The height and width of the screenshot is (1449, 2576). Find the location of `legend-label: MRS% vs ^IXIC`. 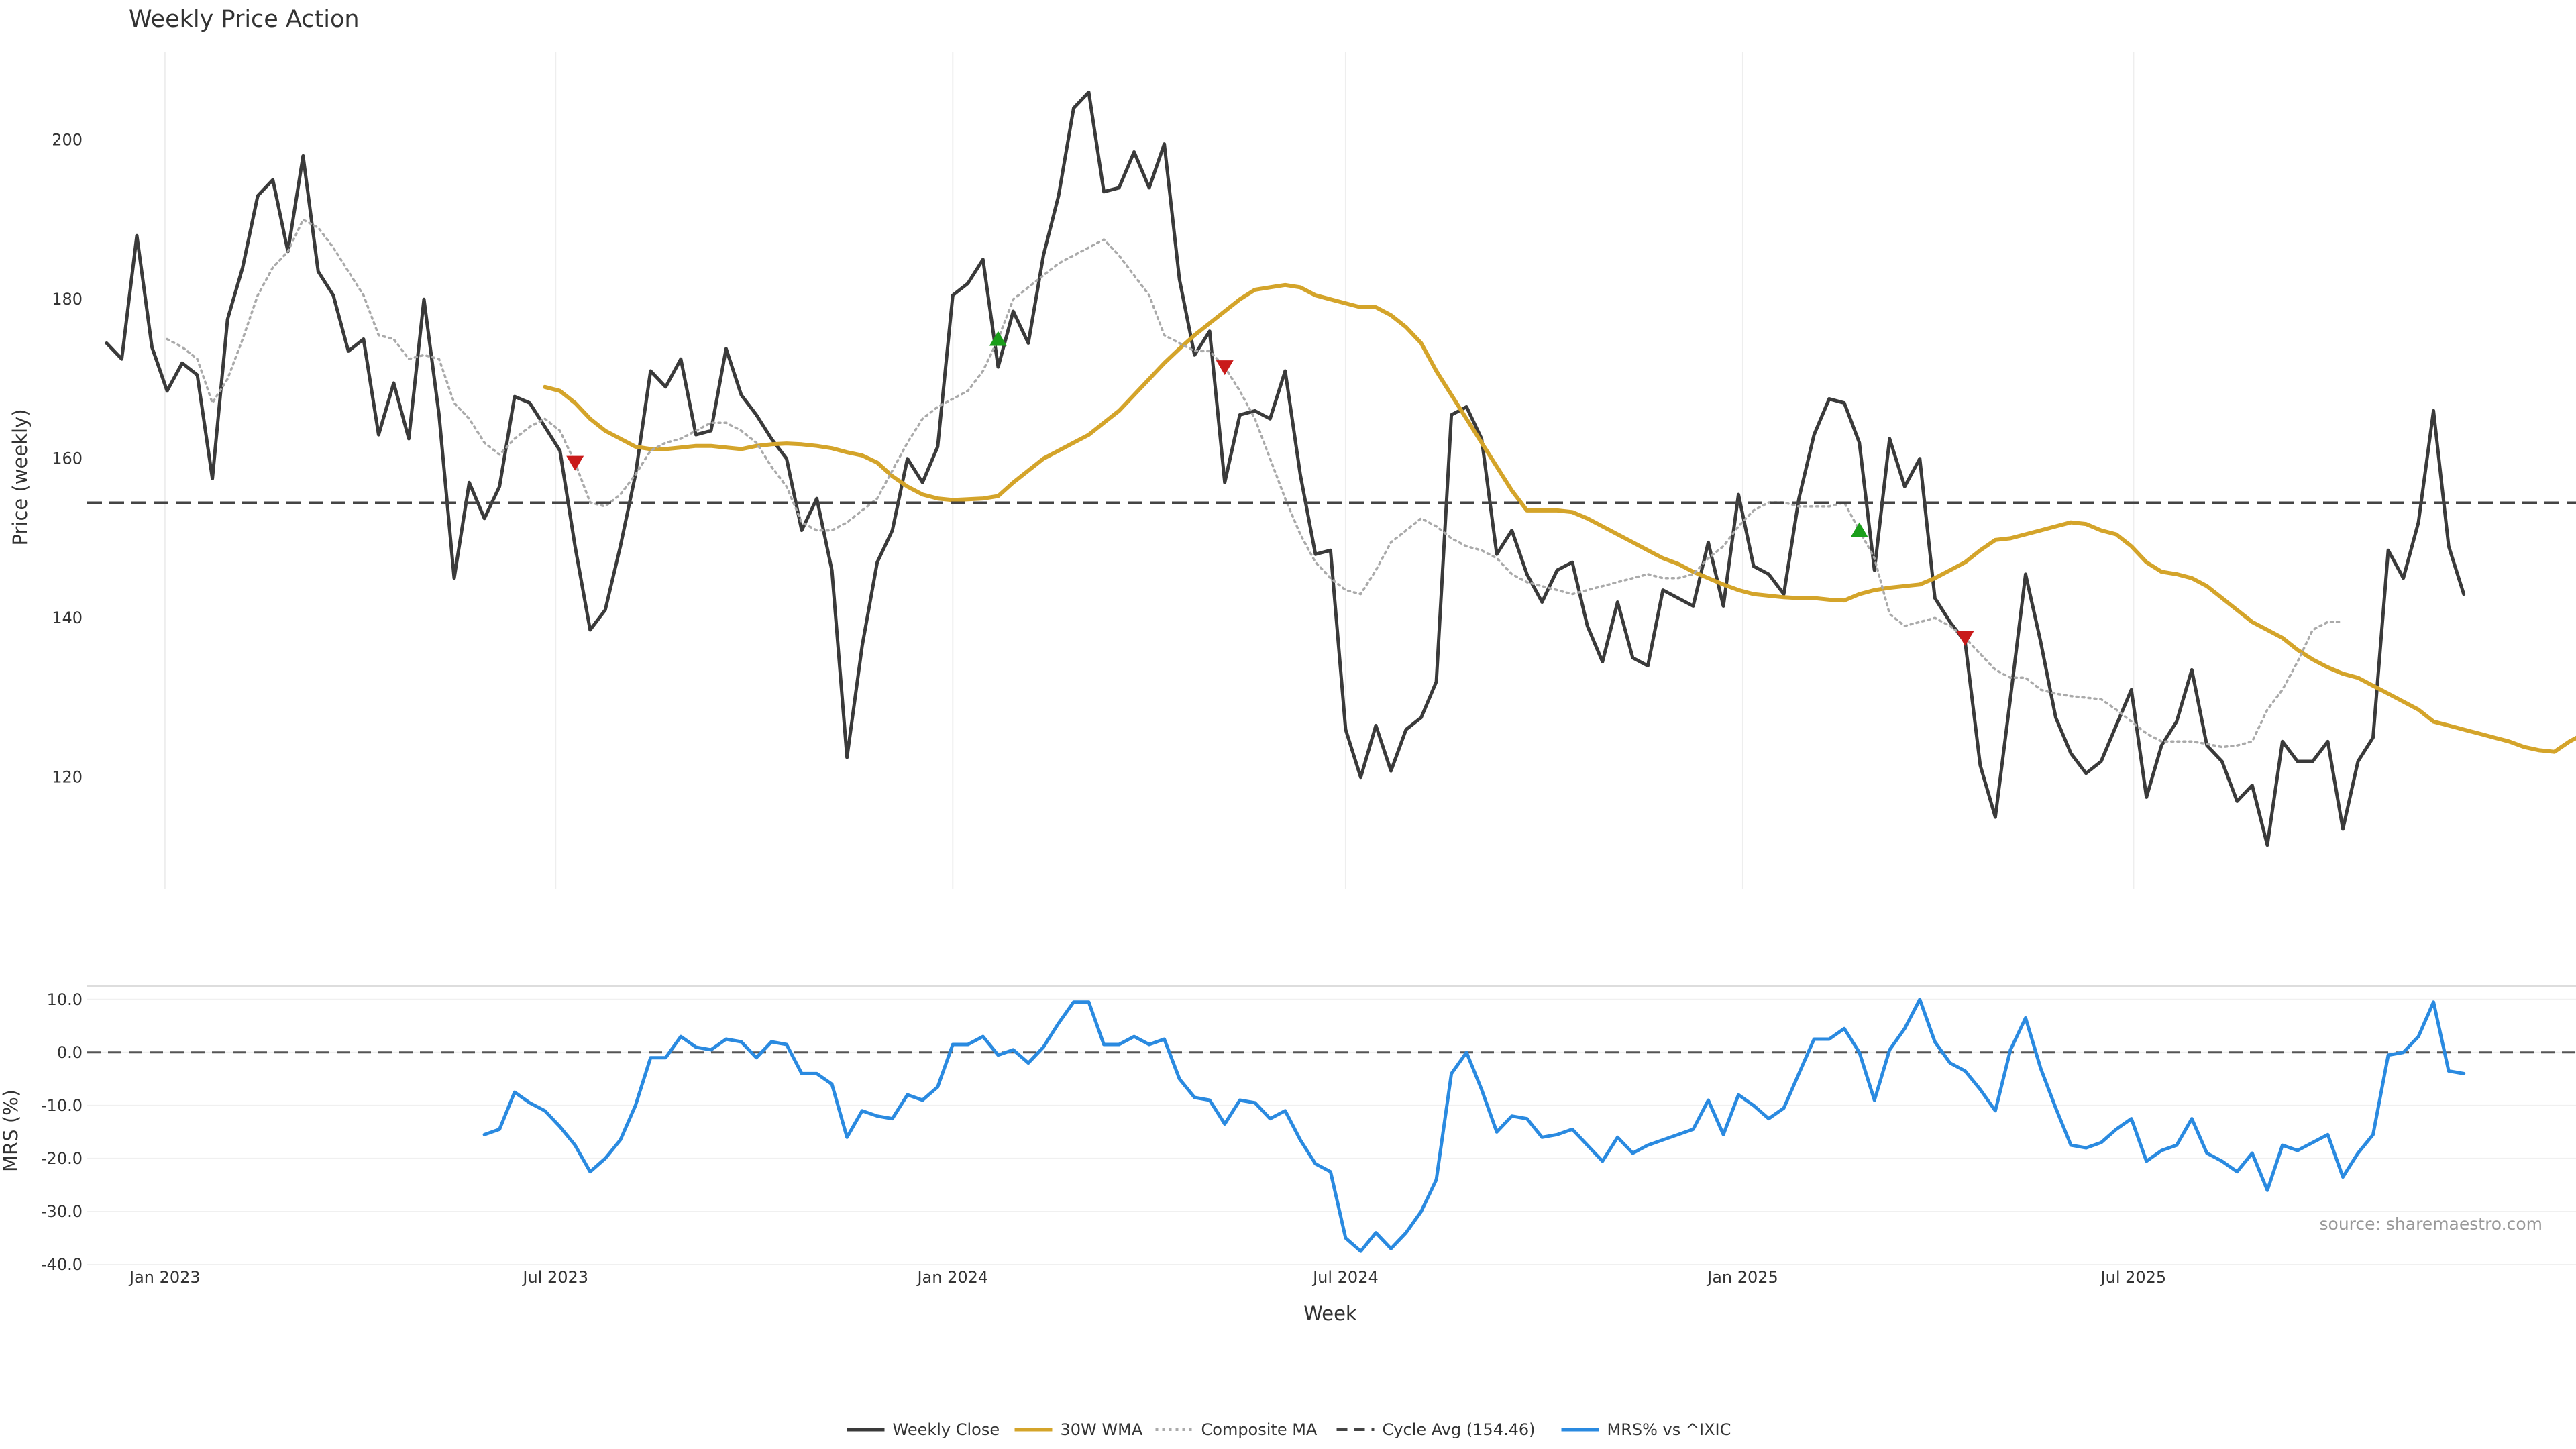

legend-label: MRS% vs ^IXIC is located at coordinates (1669, 1429).